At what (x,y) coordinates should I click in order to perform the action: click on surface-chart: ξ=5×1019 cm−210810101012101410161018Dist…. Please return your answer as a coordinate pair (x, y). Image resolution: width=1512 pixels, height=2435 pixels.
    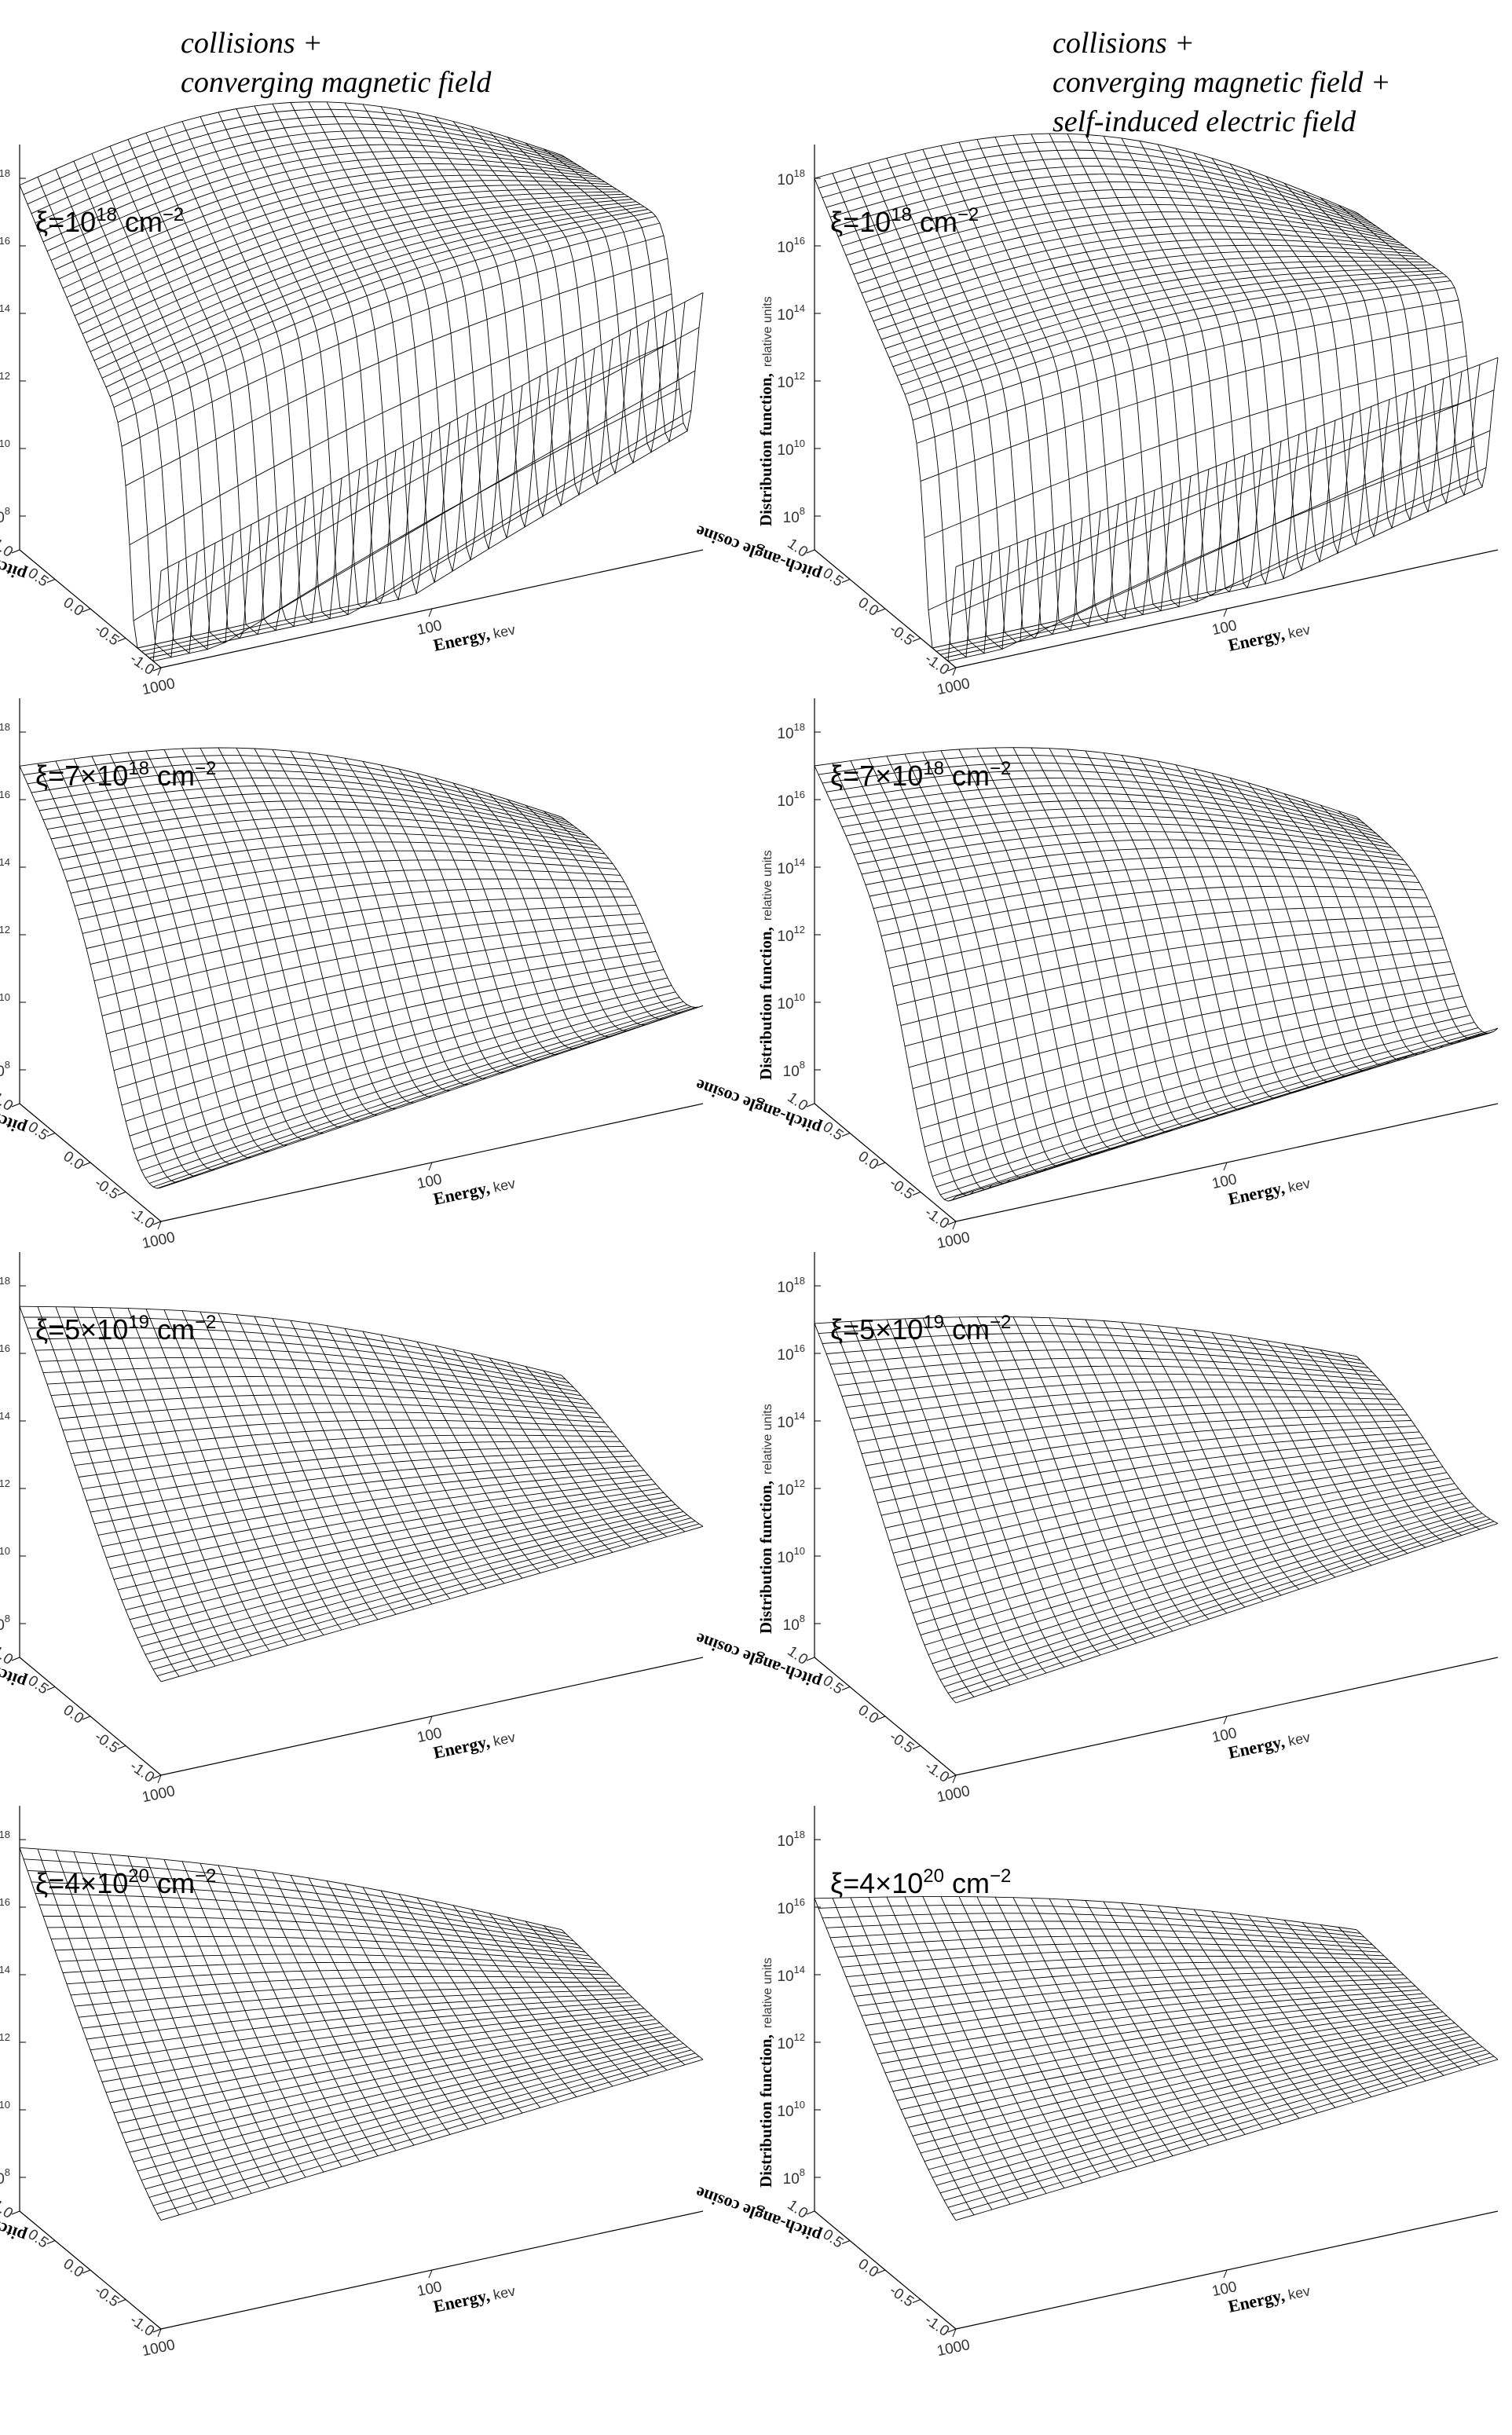
    Looking at the image, I should click on (352, 1529).